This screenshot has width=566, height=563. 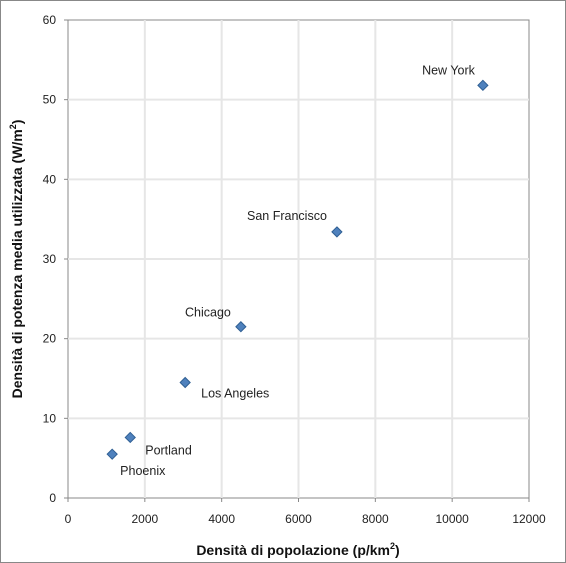 I want to click on y-tick-label: 50, so click(x=50, y=100).